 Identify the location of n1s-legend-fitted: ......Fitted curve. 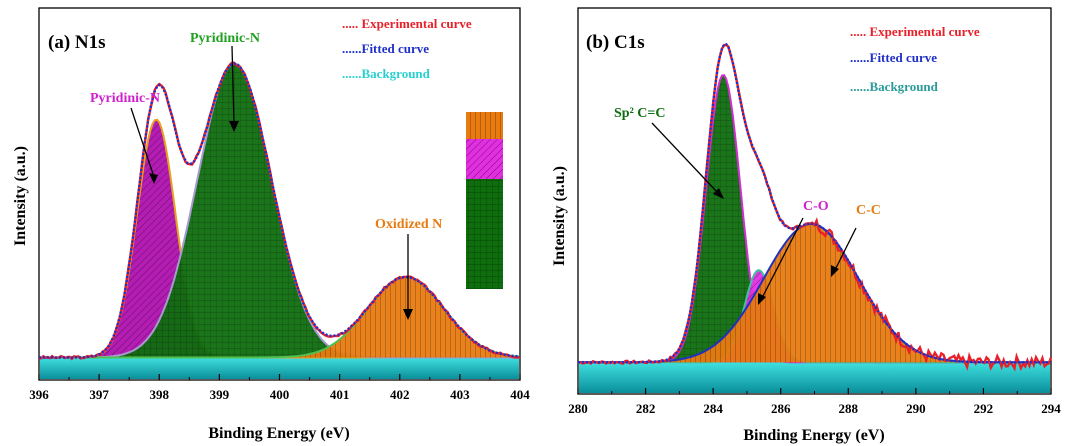
(385, 48).